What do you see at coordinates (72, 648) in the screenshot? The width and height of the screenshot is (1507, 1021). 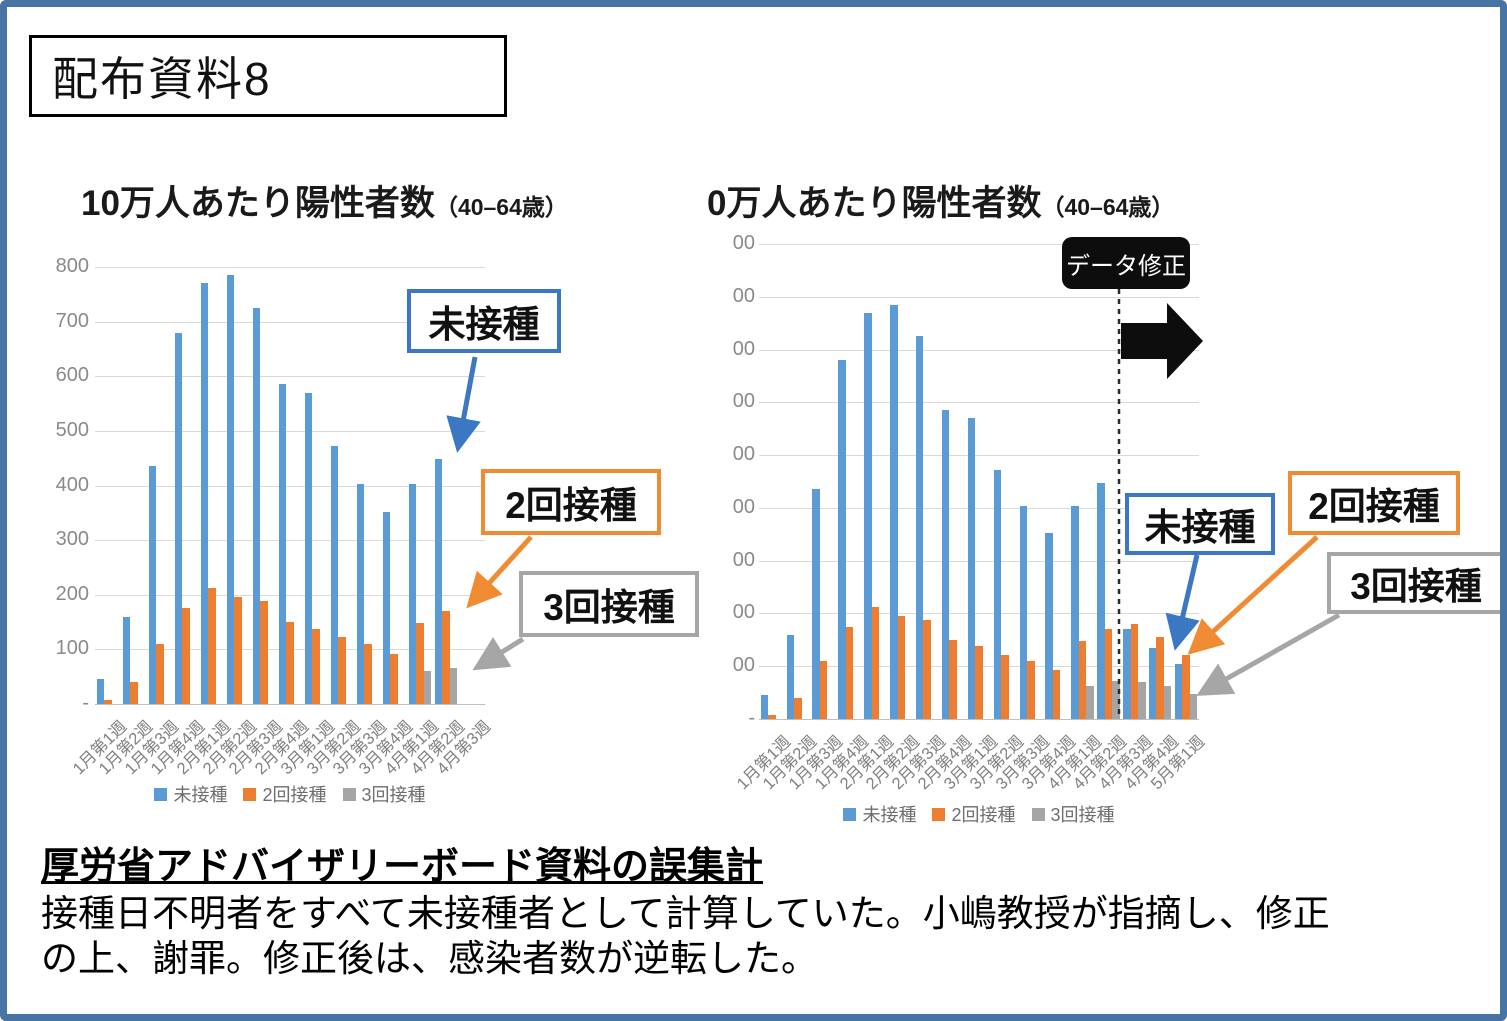 I see `y-axis-tick-label: 100` at bounding box center [72, 648].